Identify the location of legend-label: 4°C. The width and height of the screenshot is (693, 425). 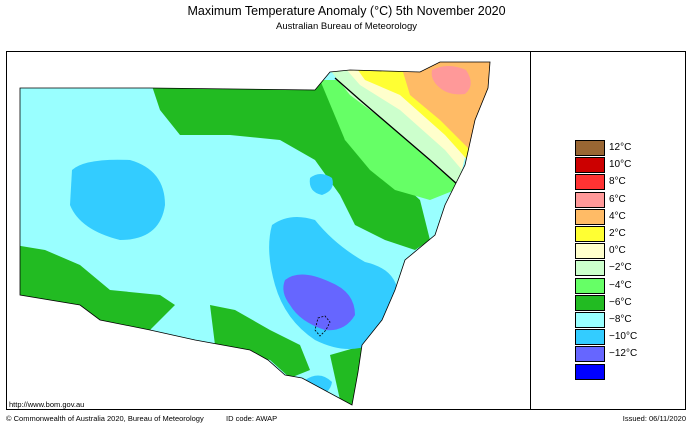
(617, 216).